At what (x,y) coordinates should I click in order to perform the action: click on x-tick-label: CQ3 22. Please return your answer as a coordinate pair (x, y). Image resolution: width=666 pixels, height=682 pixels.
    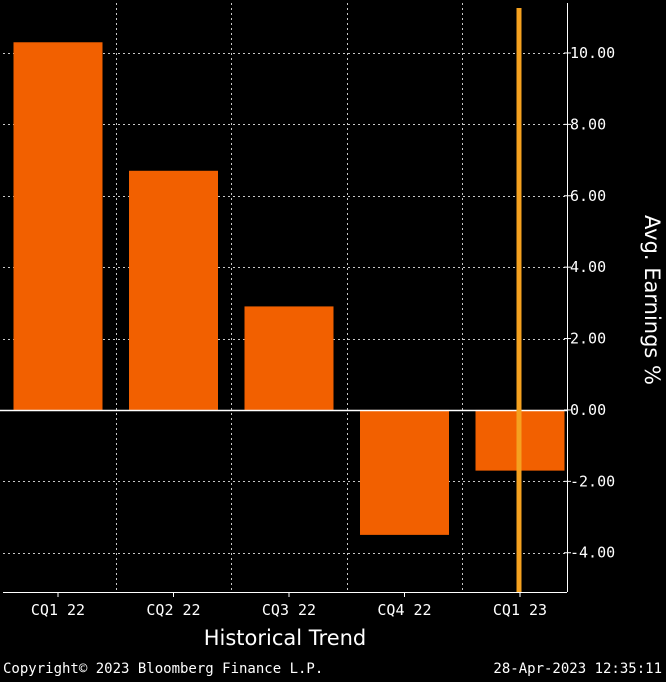
    Looking at the image, I should click on (289, 610).